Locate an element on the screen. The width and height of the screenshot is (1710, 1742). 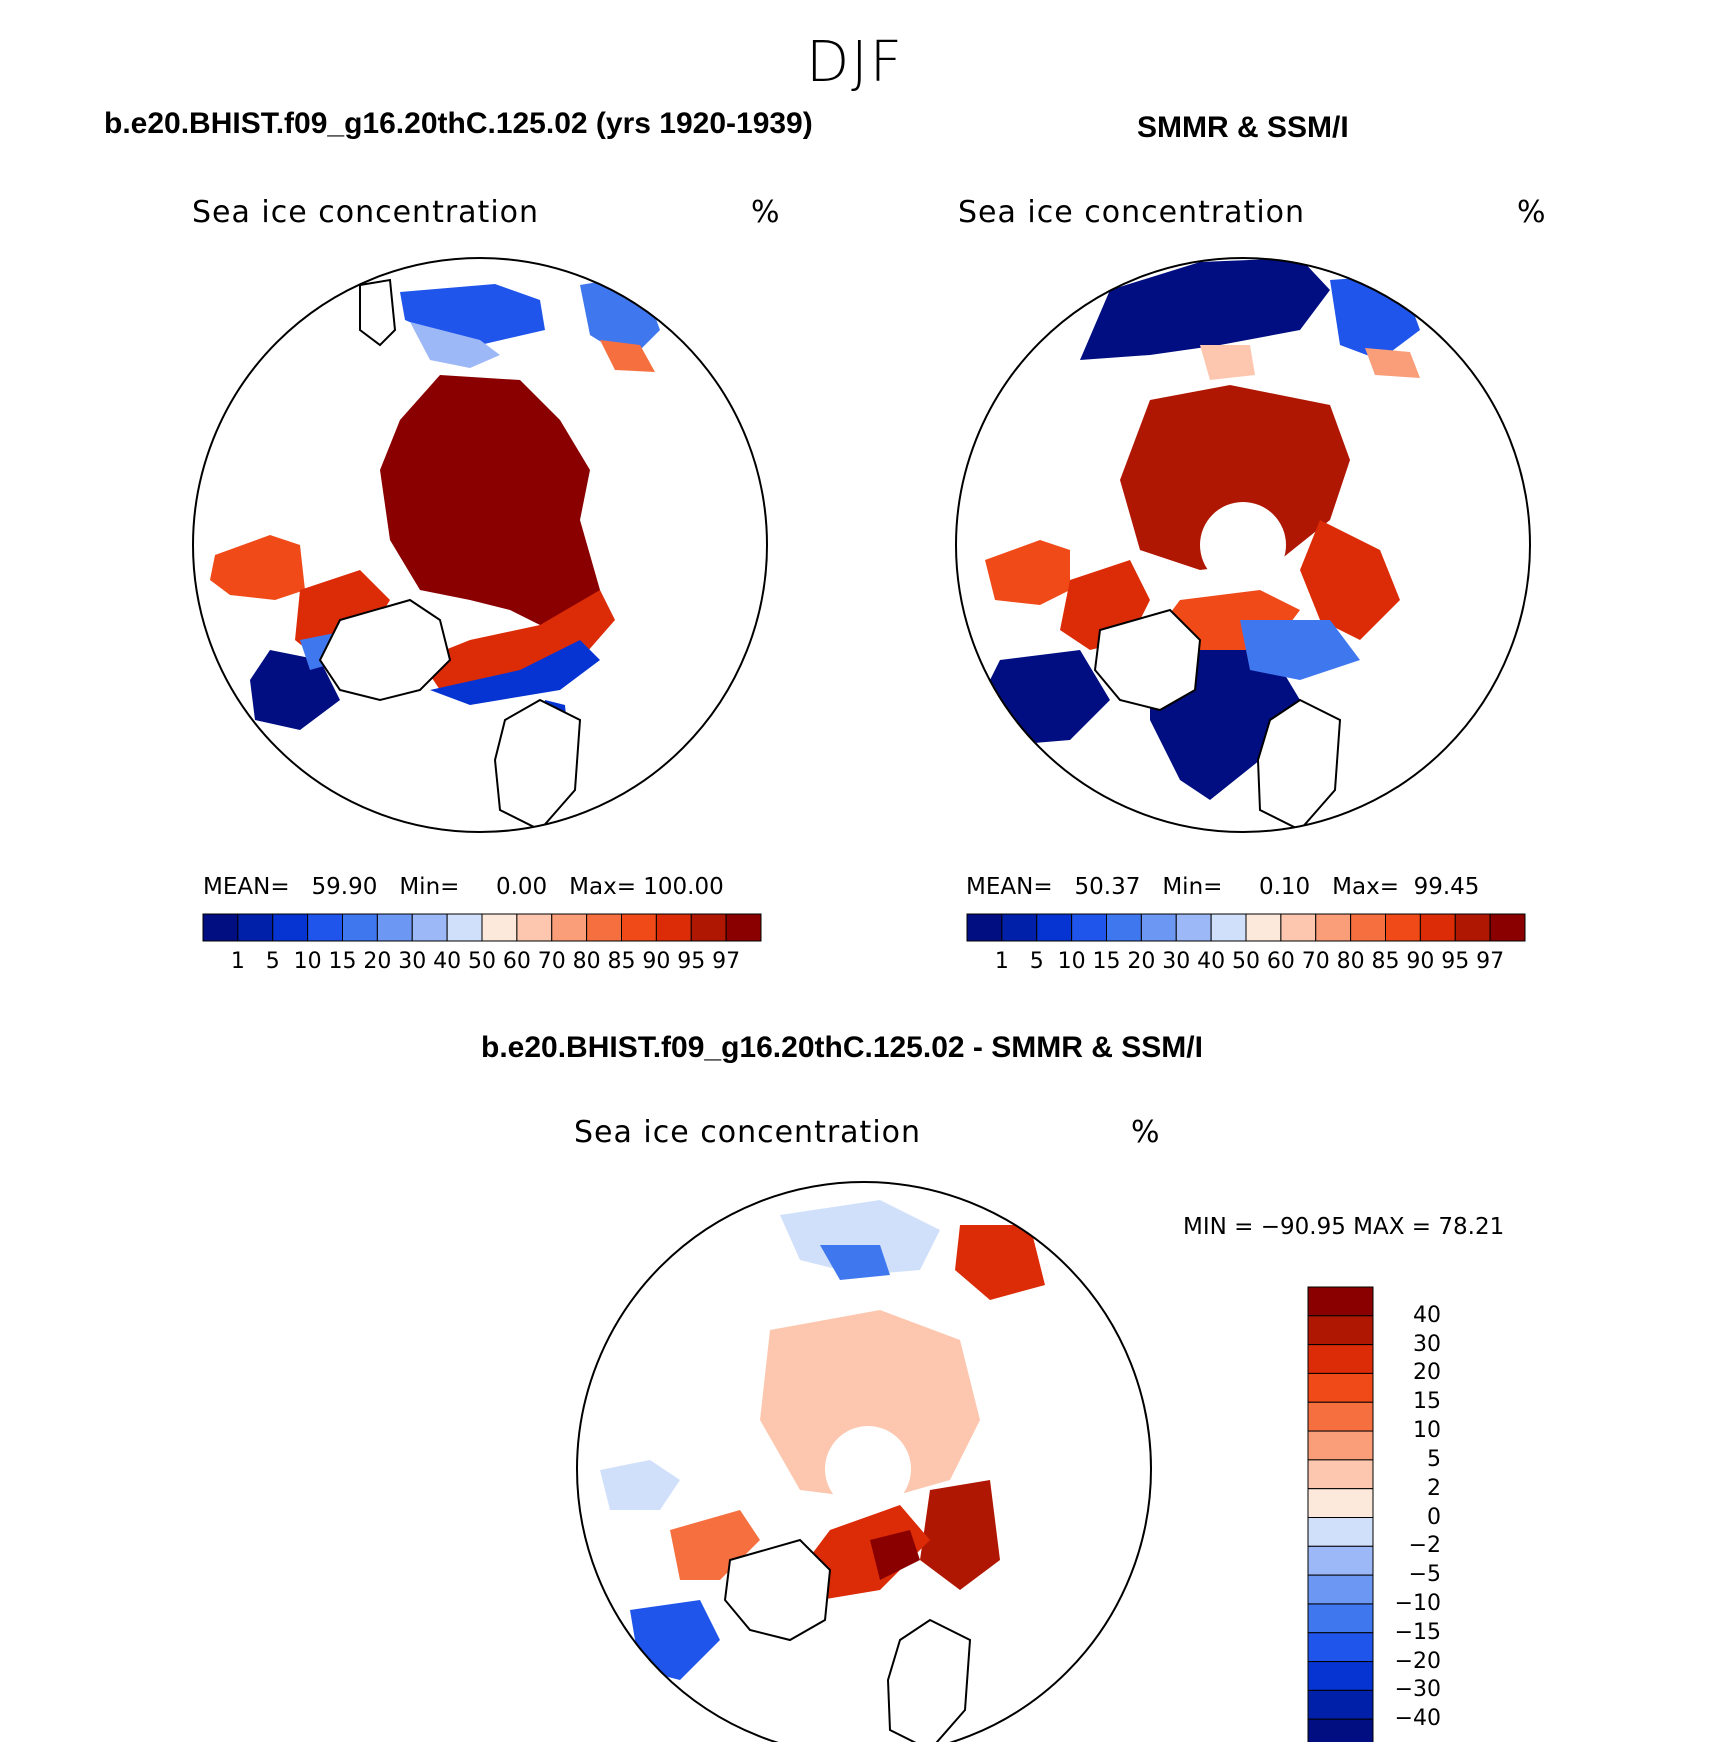
hudson-bay-ice is located at coordinates (257, 567).